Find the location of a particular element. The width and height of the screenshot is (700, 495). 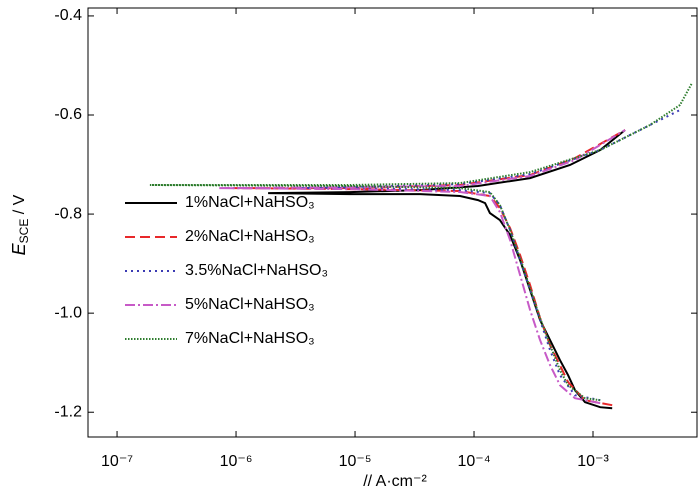

y-label-symbol: E is located at coordinates (19, 248).